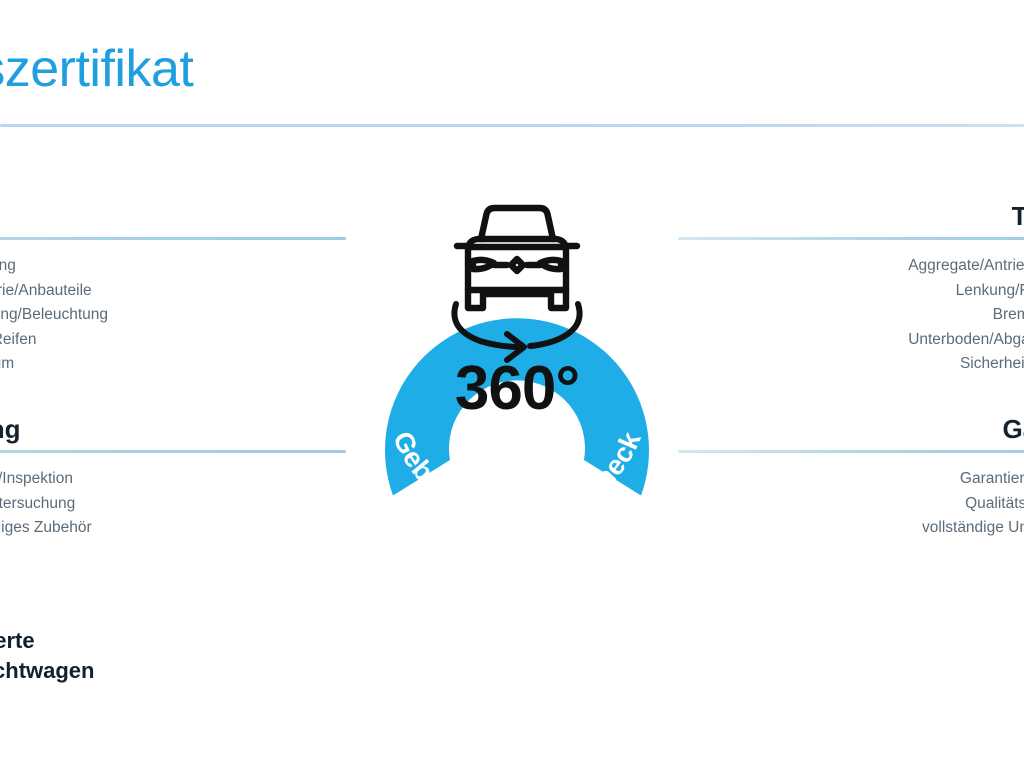  What do you see at coordinates (17, 640) in the screenshot?
I see `claim-line-1: Zertifizierte` at bounding box center [17, 640].